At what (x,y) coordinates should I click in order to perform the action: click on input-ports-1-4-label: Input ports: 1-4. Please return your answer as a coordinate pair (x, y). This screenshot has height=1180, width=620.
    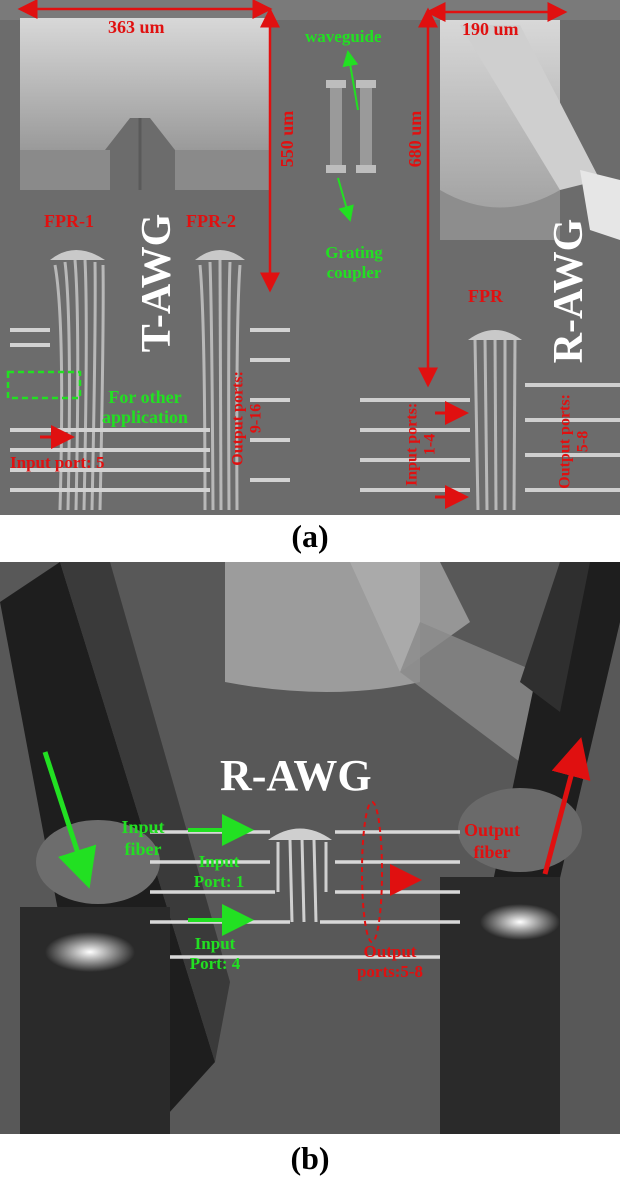
    Looking at the image, I should click on (421, 444).